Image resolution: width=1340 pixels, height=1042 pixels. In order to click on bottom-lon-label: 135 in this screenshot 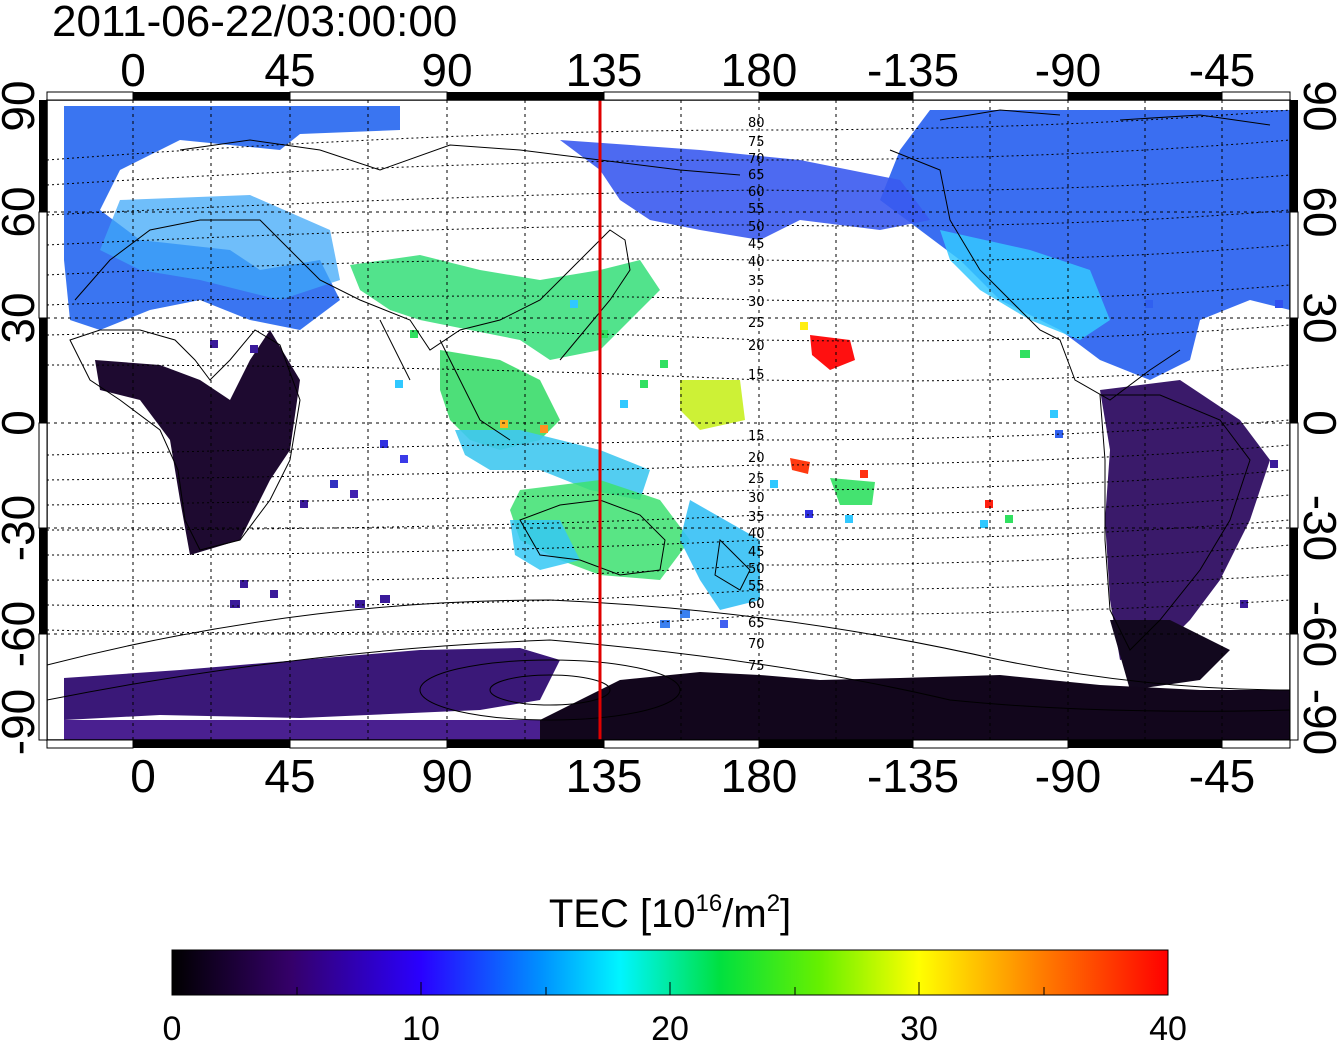, I will do `click(604, 776)`.